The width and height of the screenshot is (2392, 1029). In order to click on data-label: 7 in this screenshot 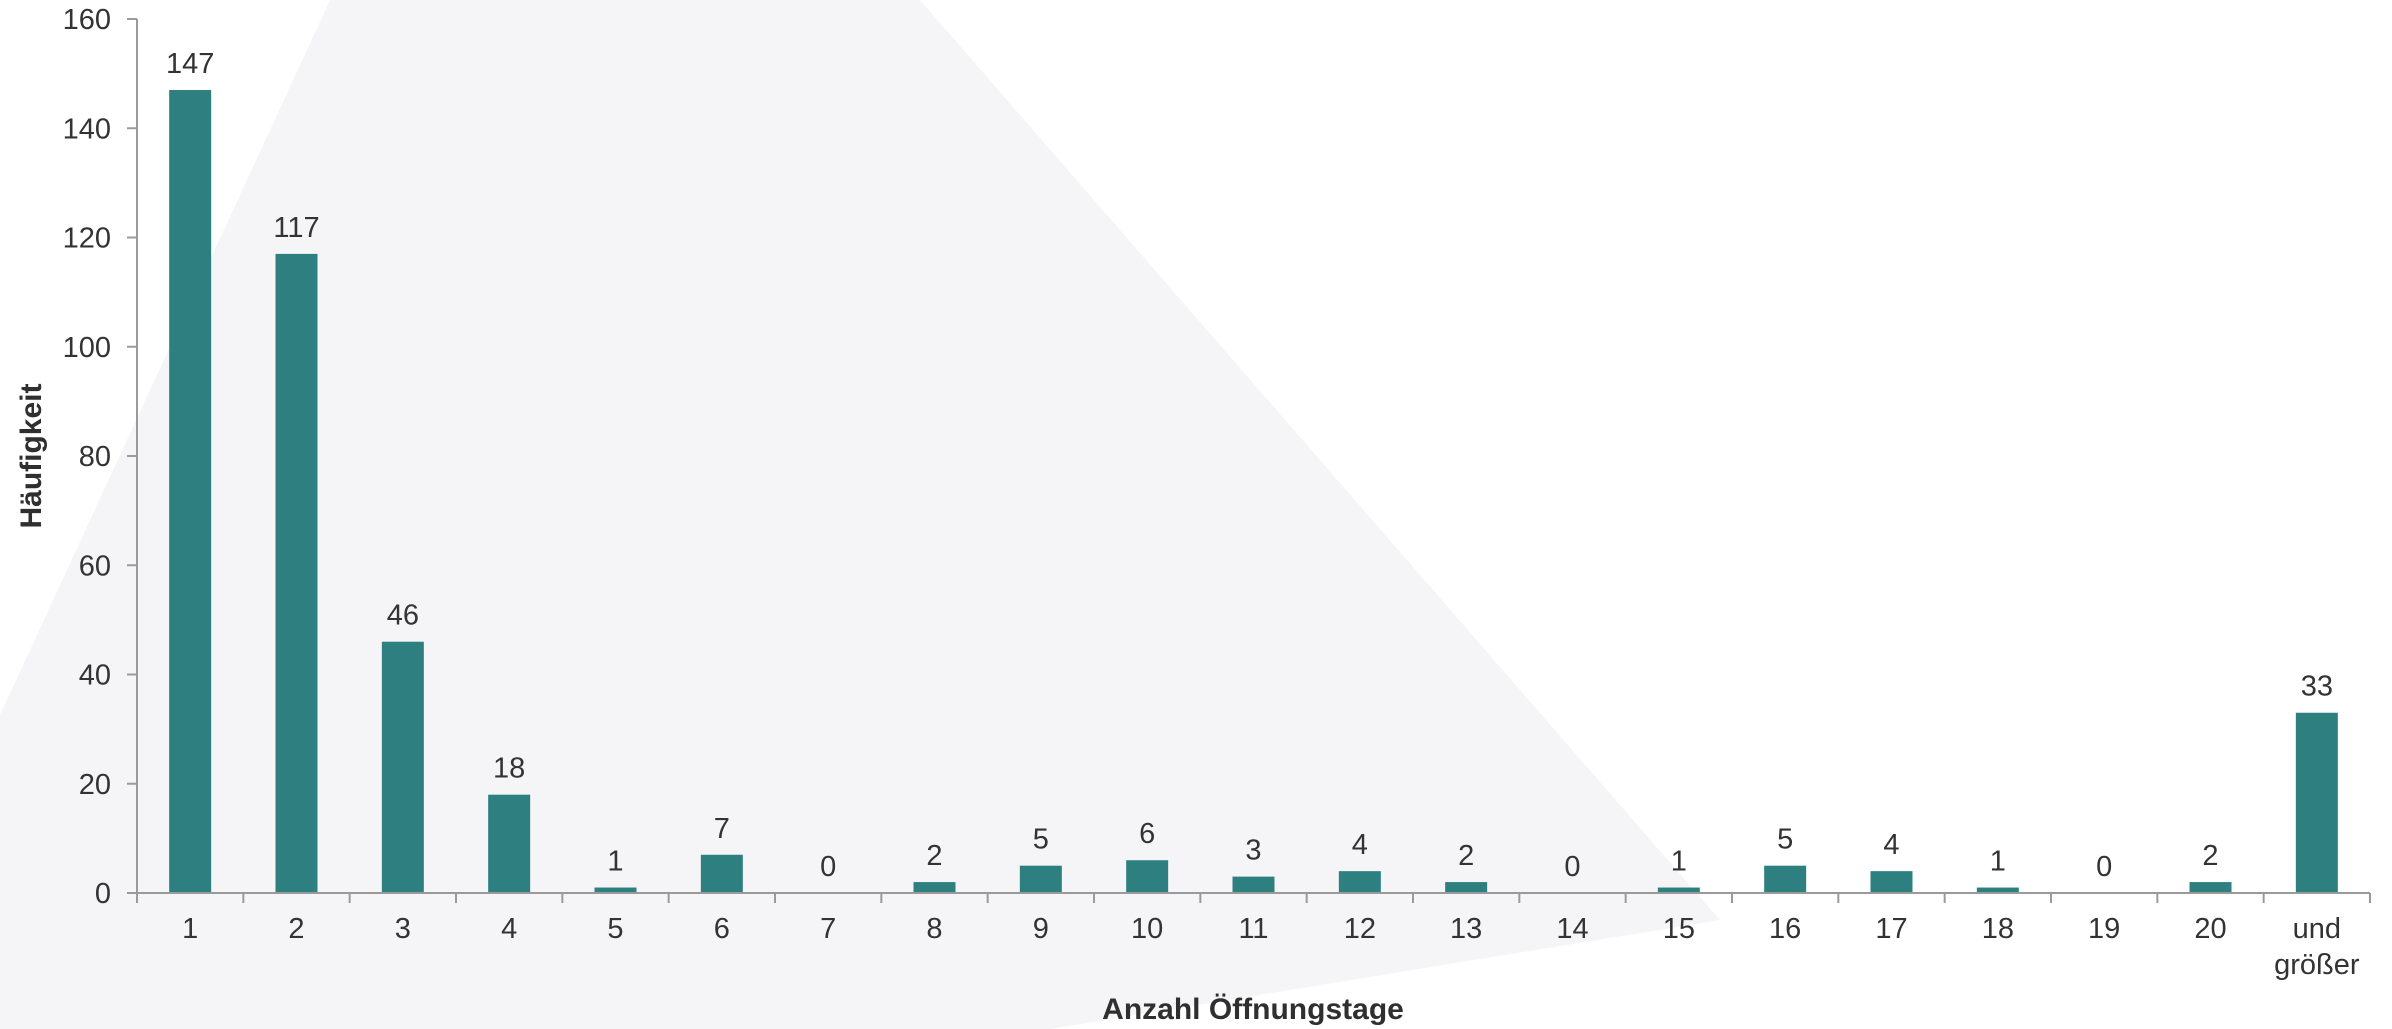, I will do `click(722, 829)`.